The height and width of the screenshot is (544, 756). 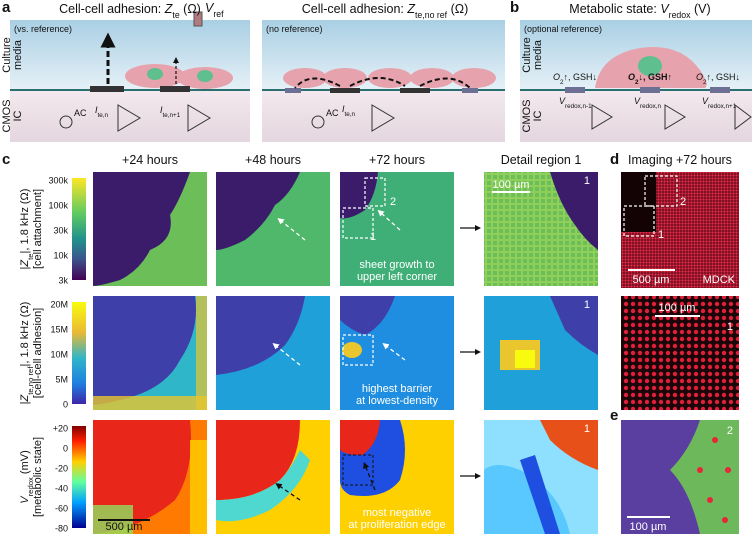 I want to click on annotation: at proliferation edge, so click(x=396, y=525).